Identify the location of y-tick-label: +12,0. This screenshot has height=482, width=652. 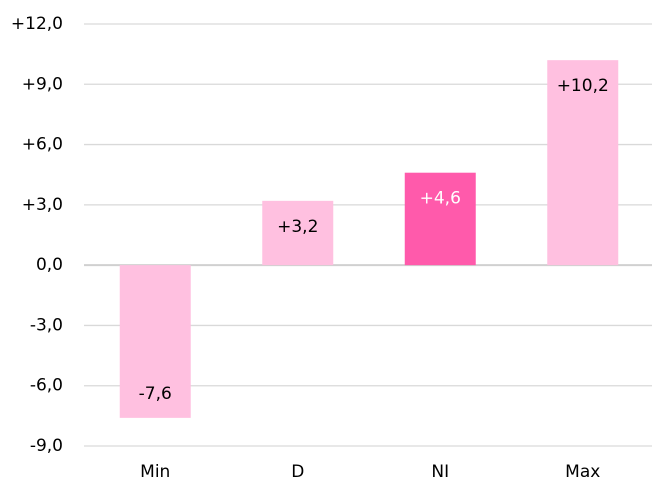
(37, 24).